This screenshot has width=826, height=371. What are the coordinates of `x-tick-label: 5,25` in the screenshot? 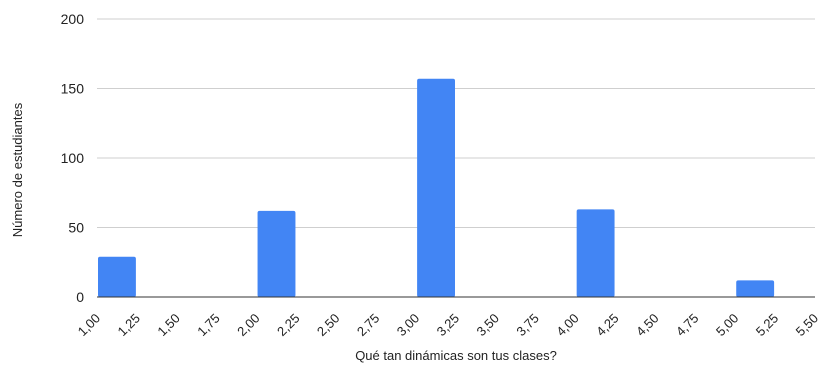 It's located at (767, 325).